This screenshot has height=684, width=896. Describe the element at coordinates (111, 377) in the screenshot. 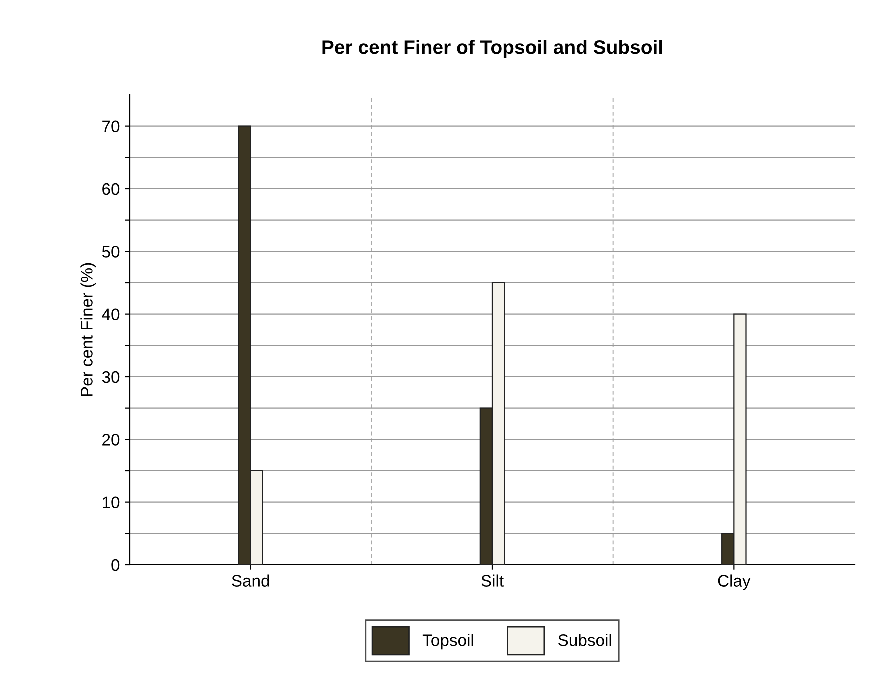

I see `y-tick-label: 30` at that location.